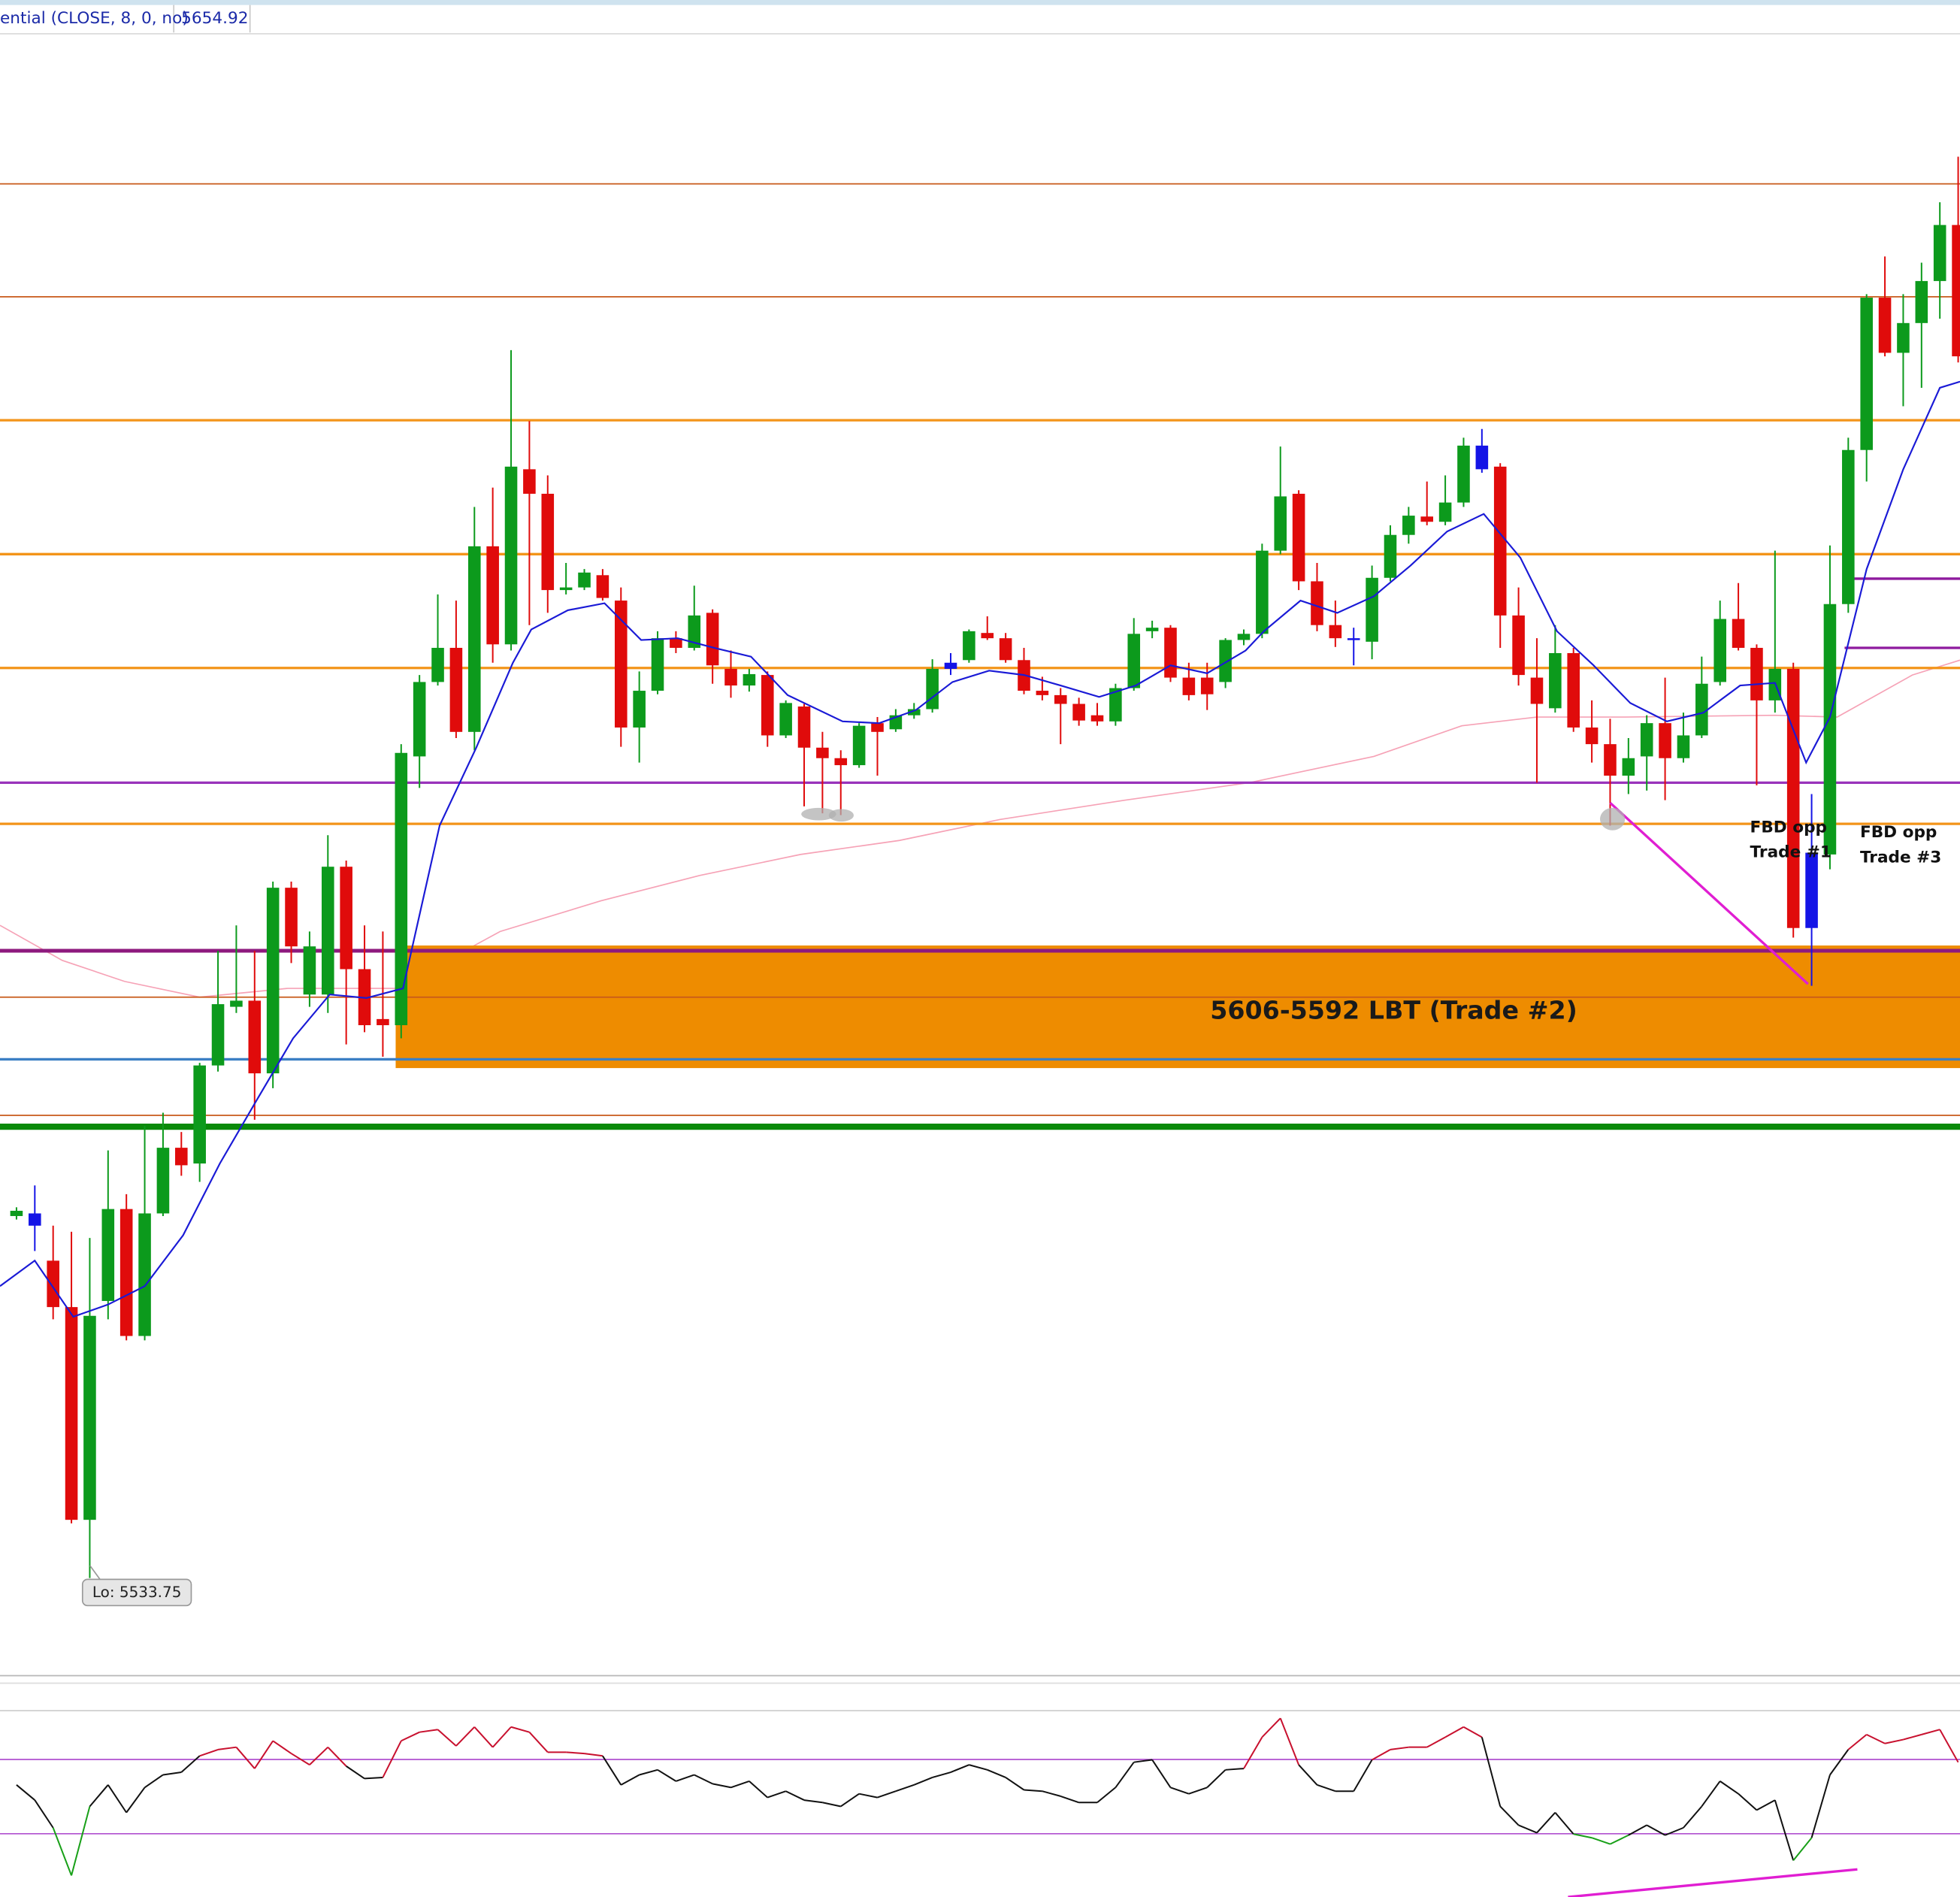  What do you see at coordinates (980, 2) in the screenshot?
I see `top-strip` at bounding box center [980, 2].